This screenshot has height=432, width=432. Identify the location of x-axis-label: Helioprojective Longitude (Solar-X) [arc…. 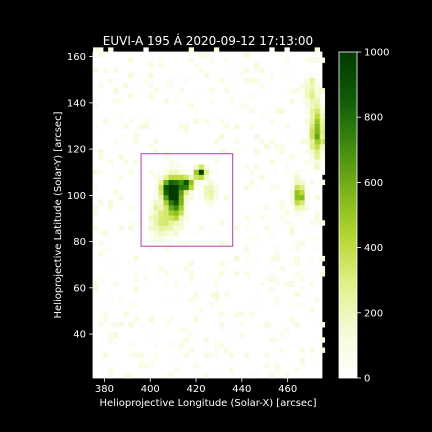
(208, 403).